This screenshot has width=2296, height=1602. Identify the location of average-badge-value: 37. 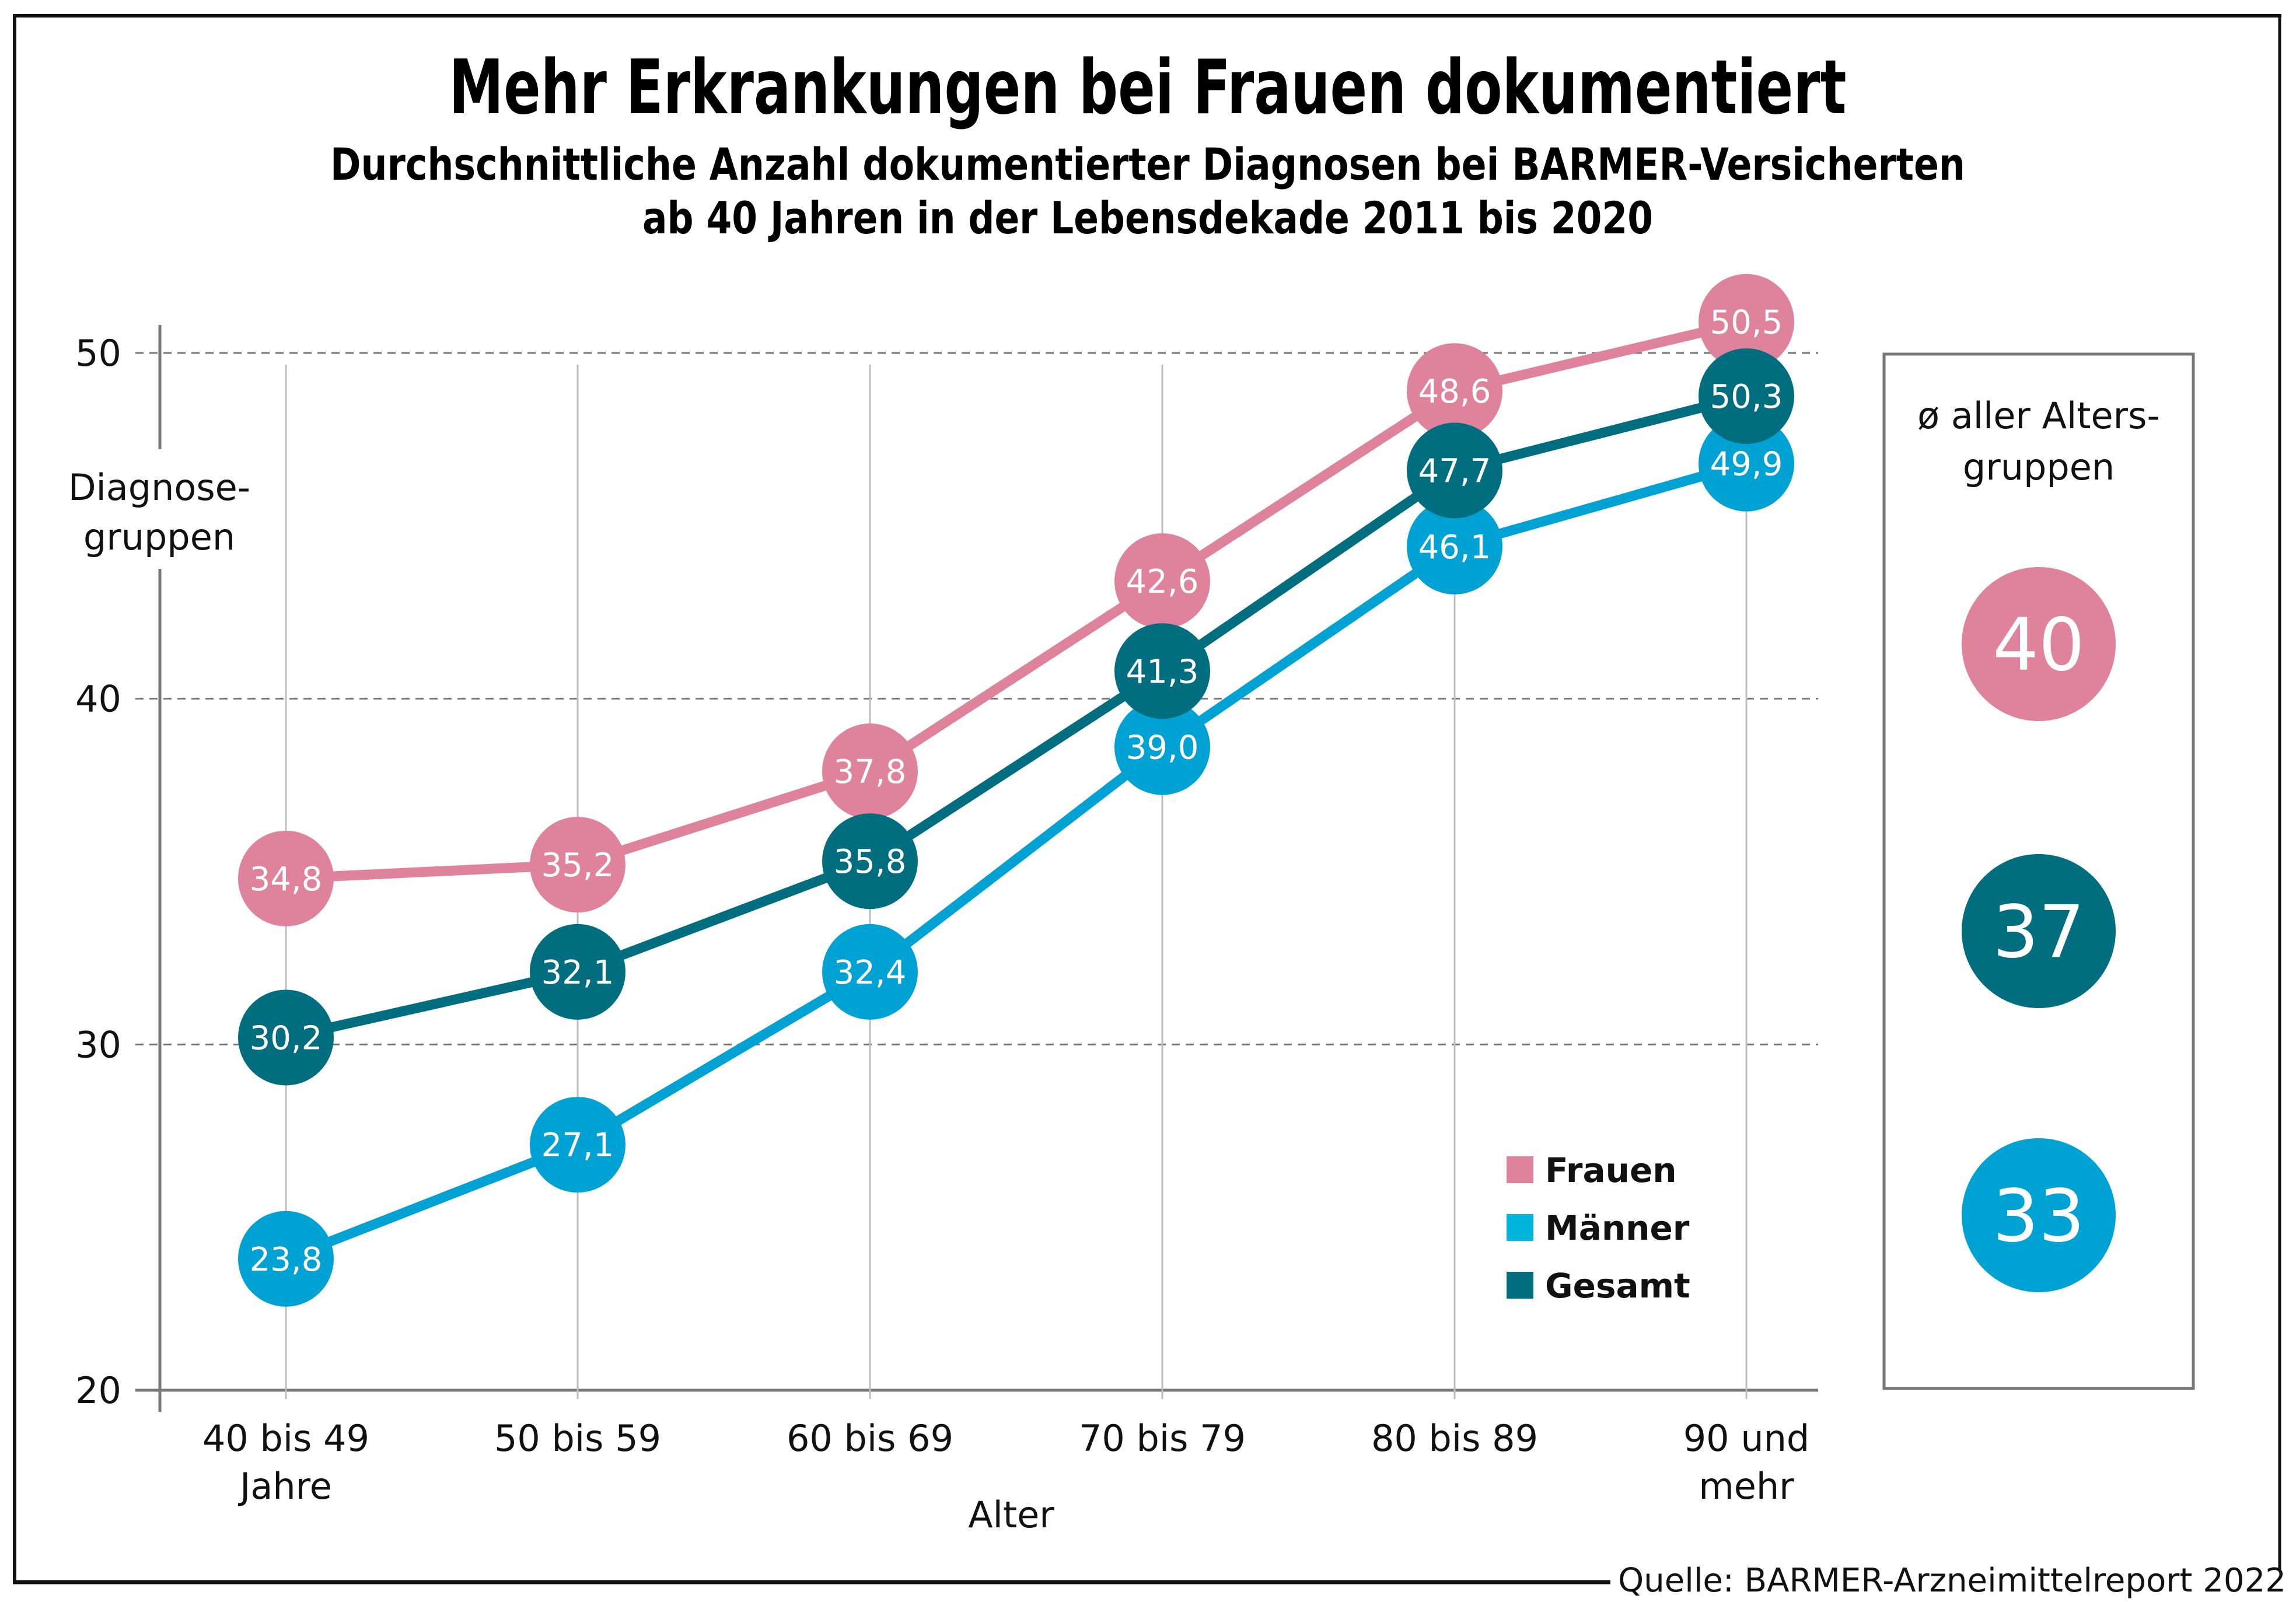
(2039, 932).